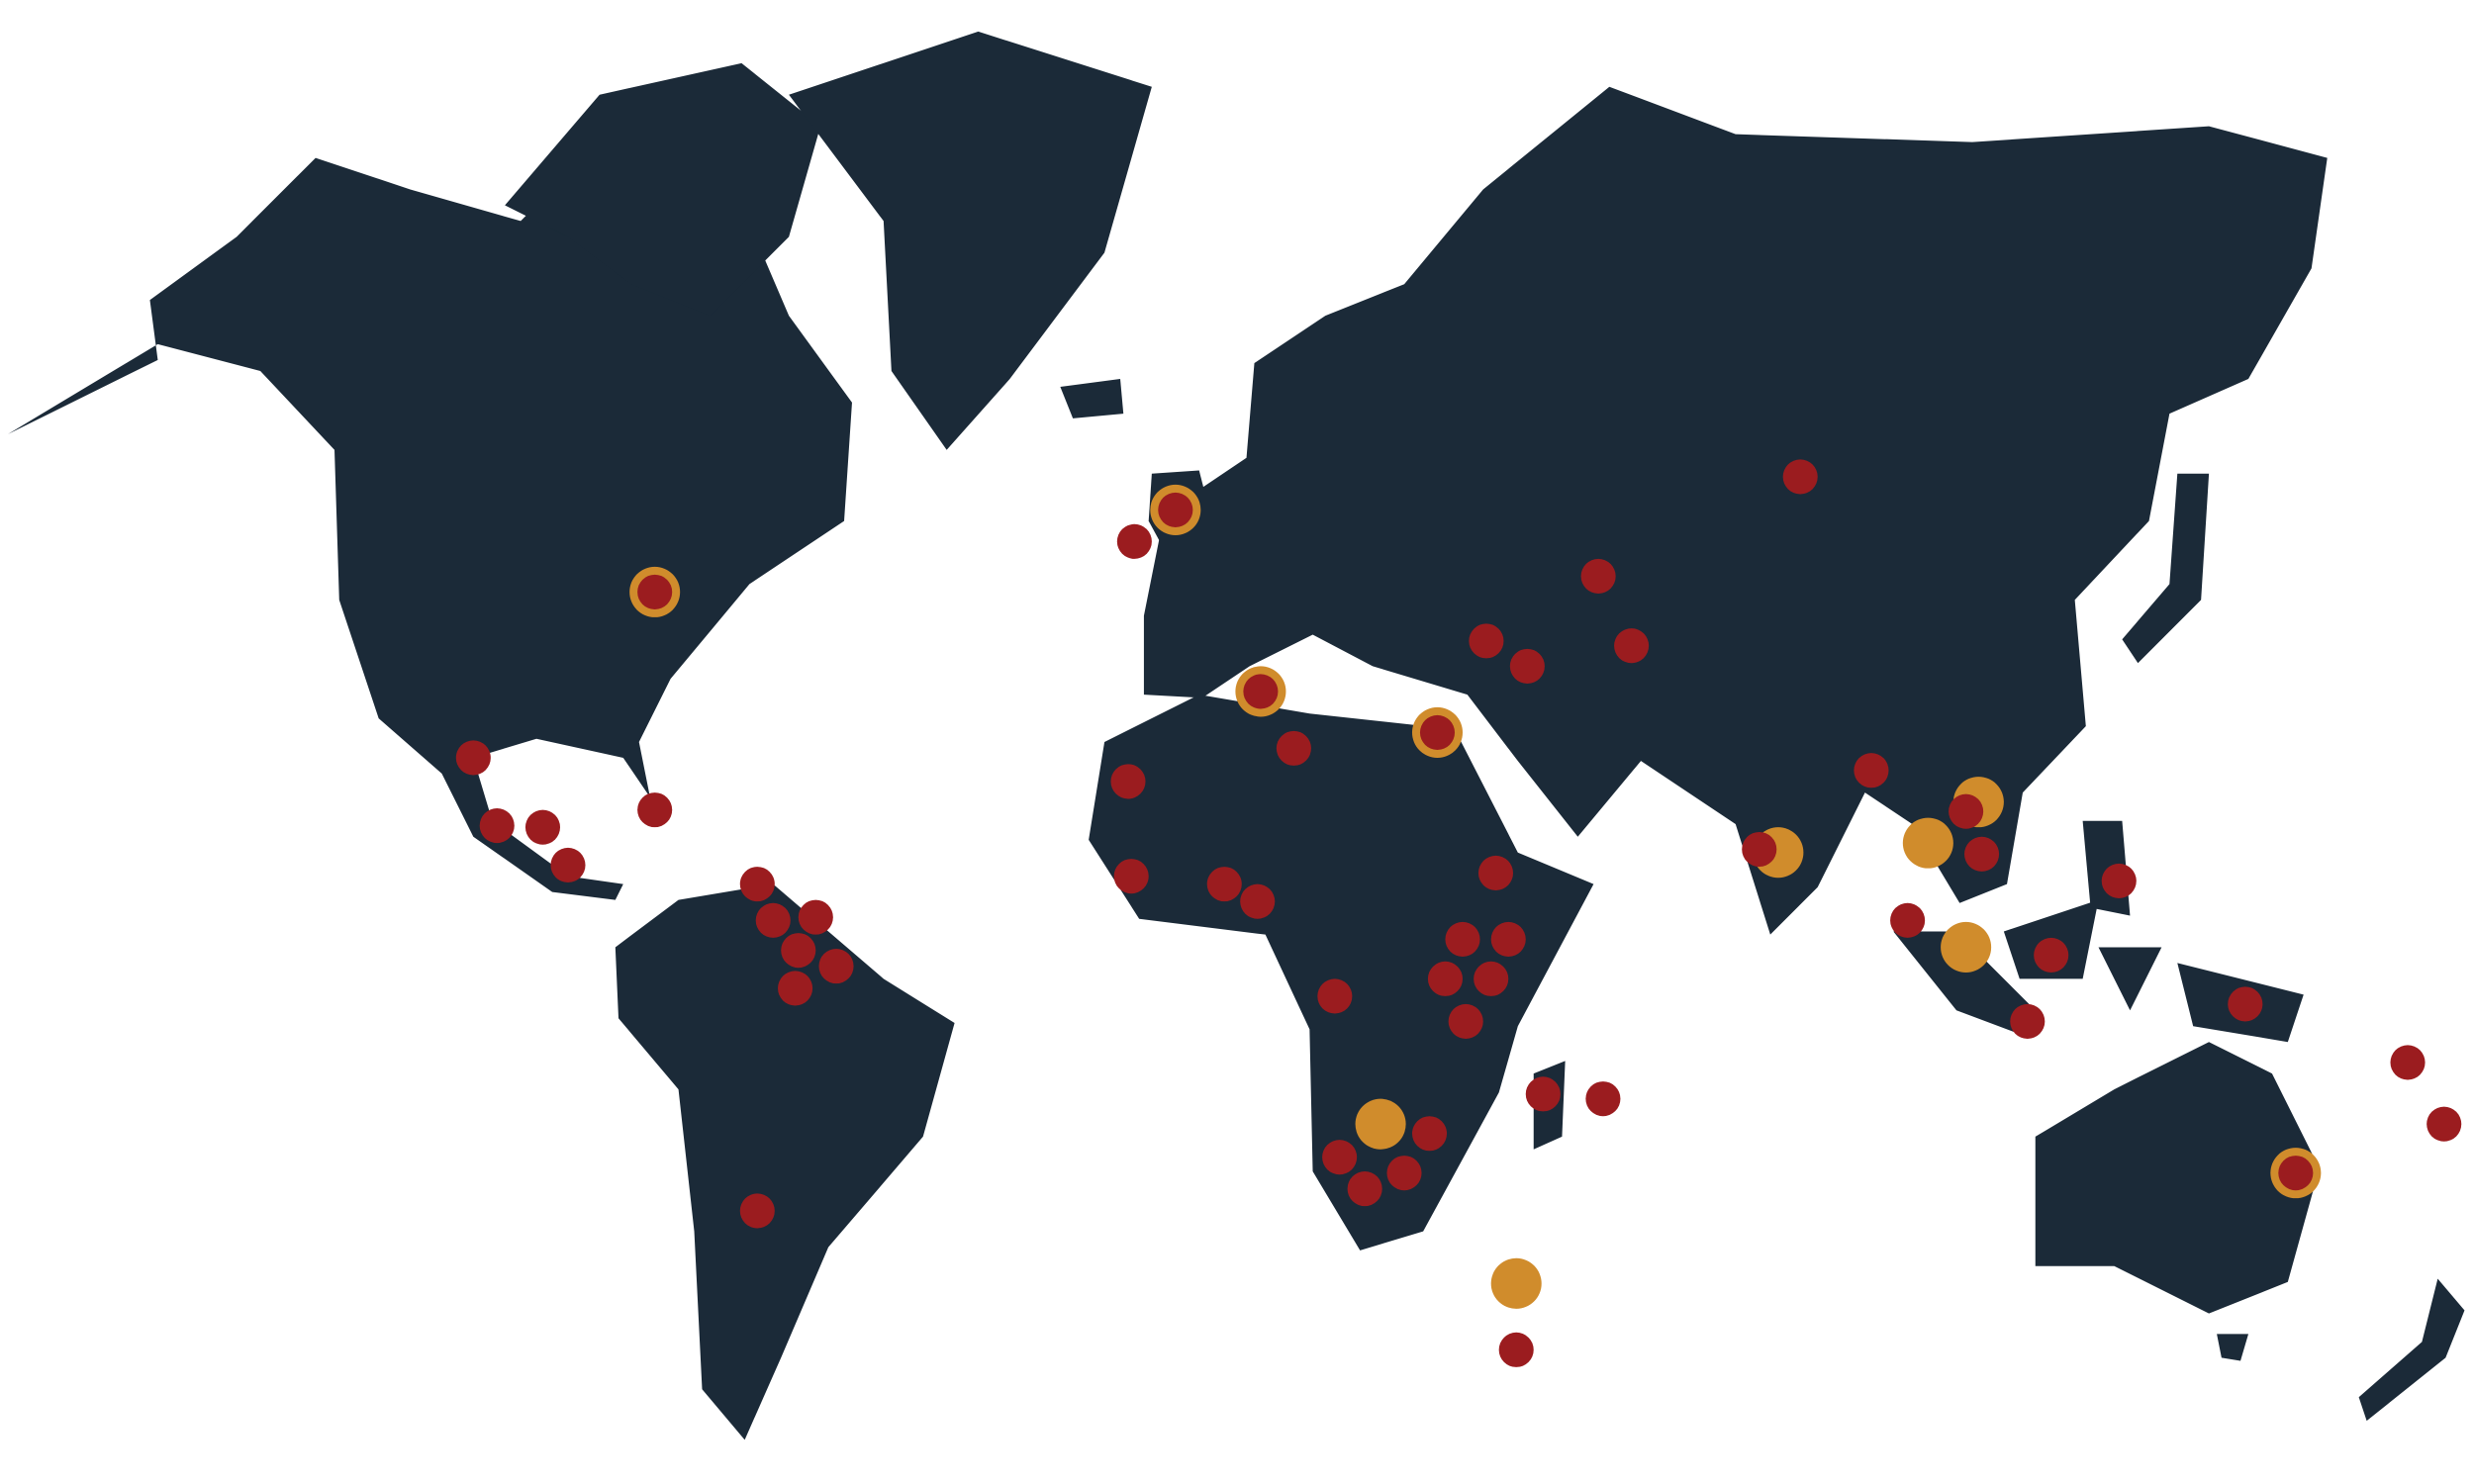 The width and height of the screenshot is (2474, 1484). What do you see at coordinates (2411, 1350) in the screenshot?
I see `new-zealand` at bounding box center [2411, 1350].